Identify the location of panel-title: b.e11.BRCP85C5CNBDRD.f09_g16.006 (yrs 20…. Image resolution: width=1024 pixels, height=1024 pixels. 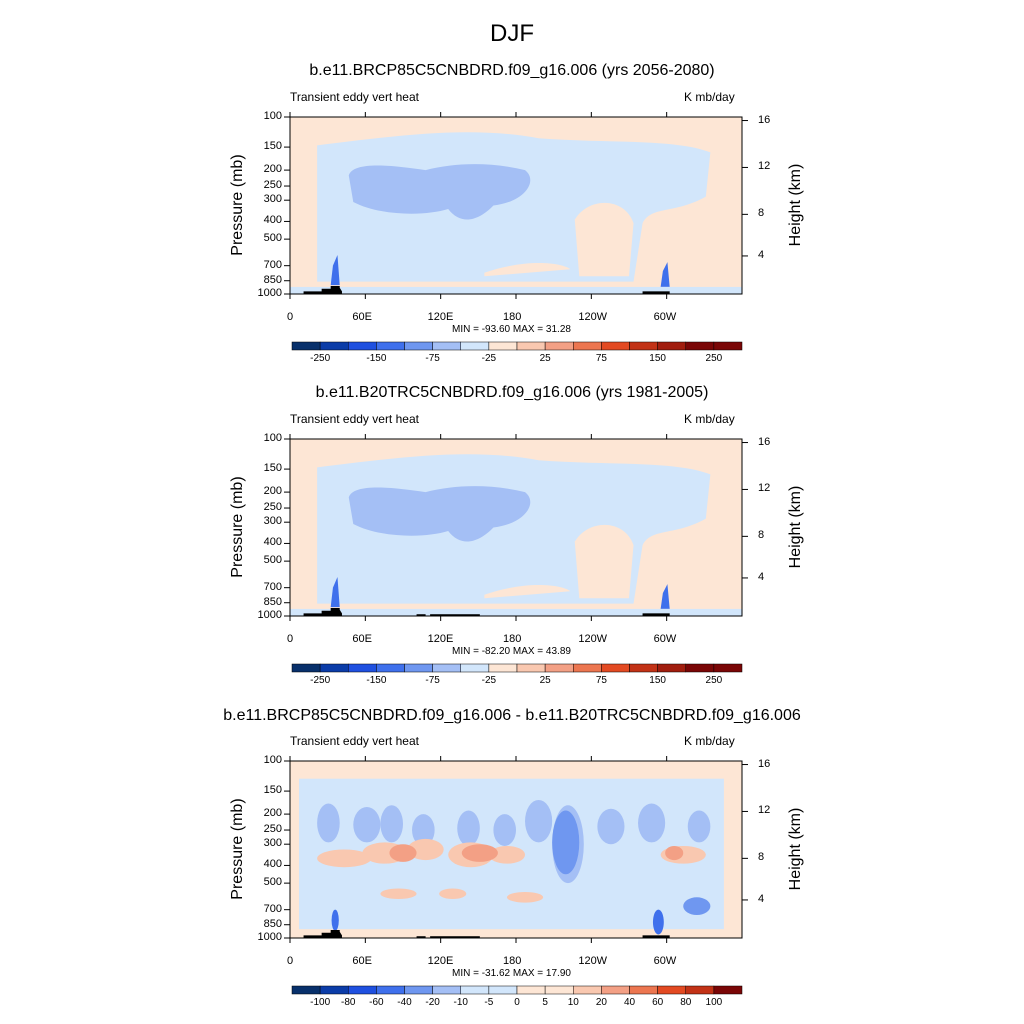
(512, 70).